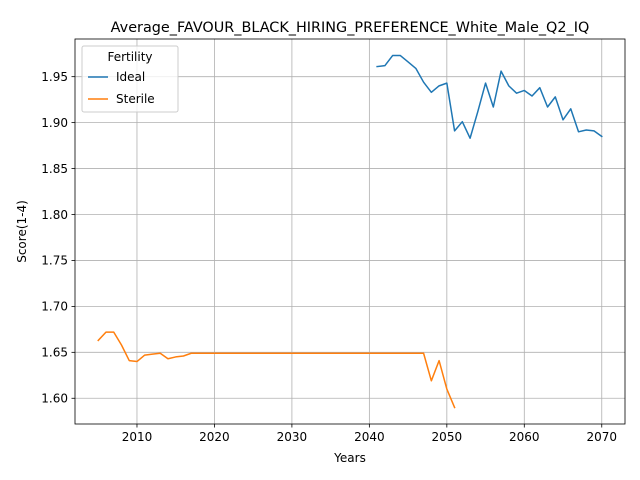 The width and height of the screenshot is (640, 480). I want to click on y-tick-label: 1.80, so click(54, 215).